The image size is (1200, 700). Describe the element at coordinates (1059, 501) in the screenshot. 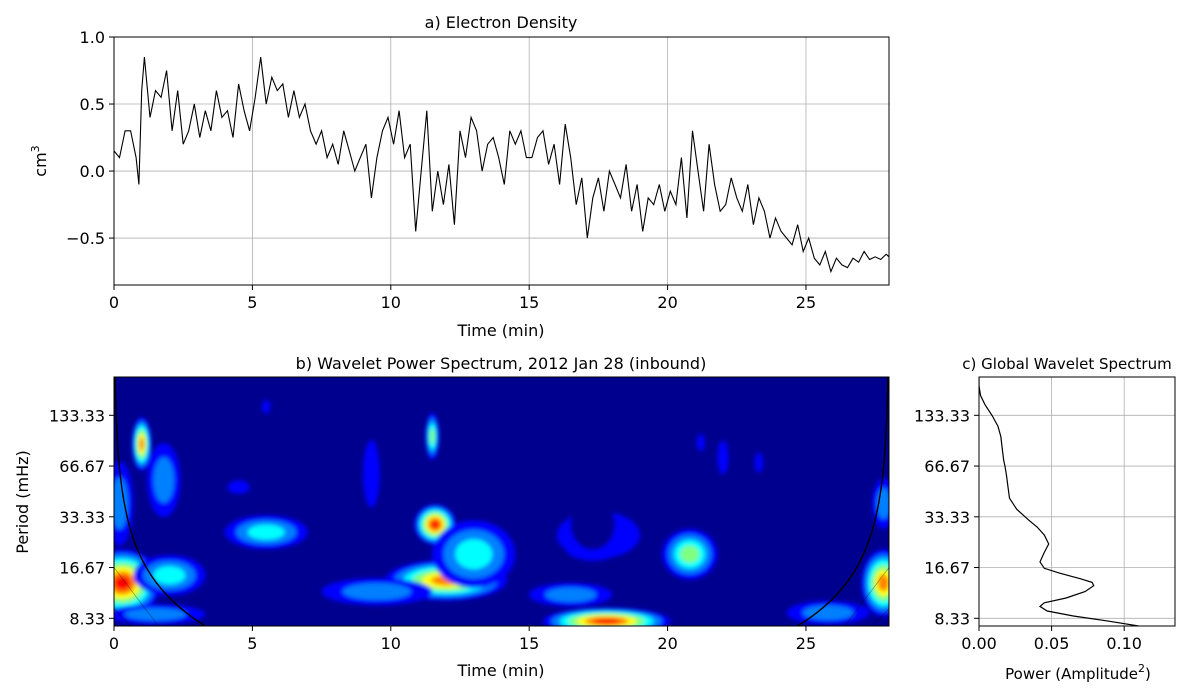

I see `global-spectrum-line` at that location.